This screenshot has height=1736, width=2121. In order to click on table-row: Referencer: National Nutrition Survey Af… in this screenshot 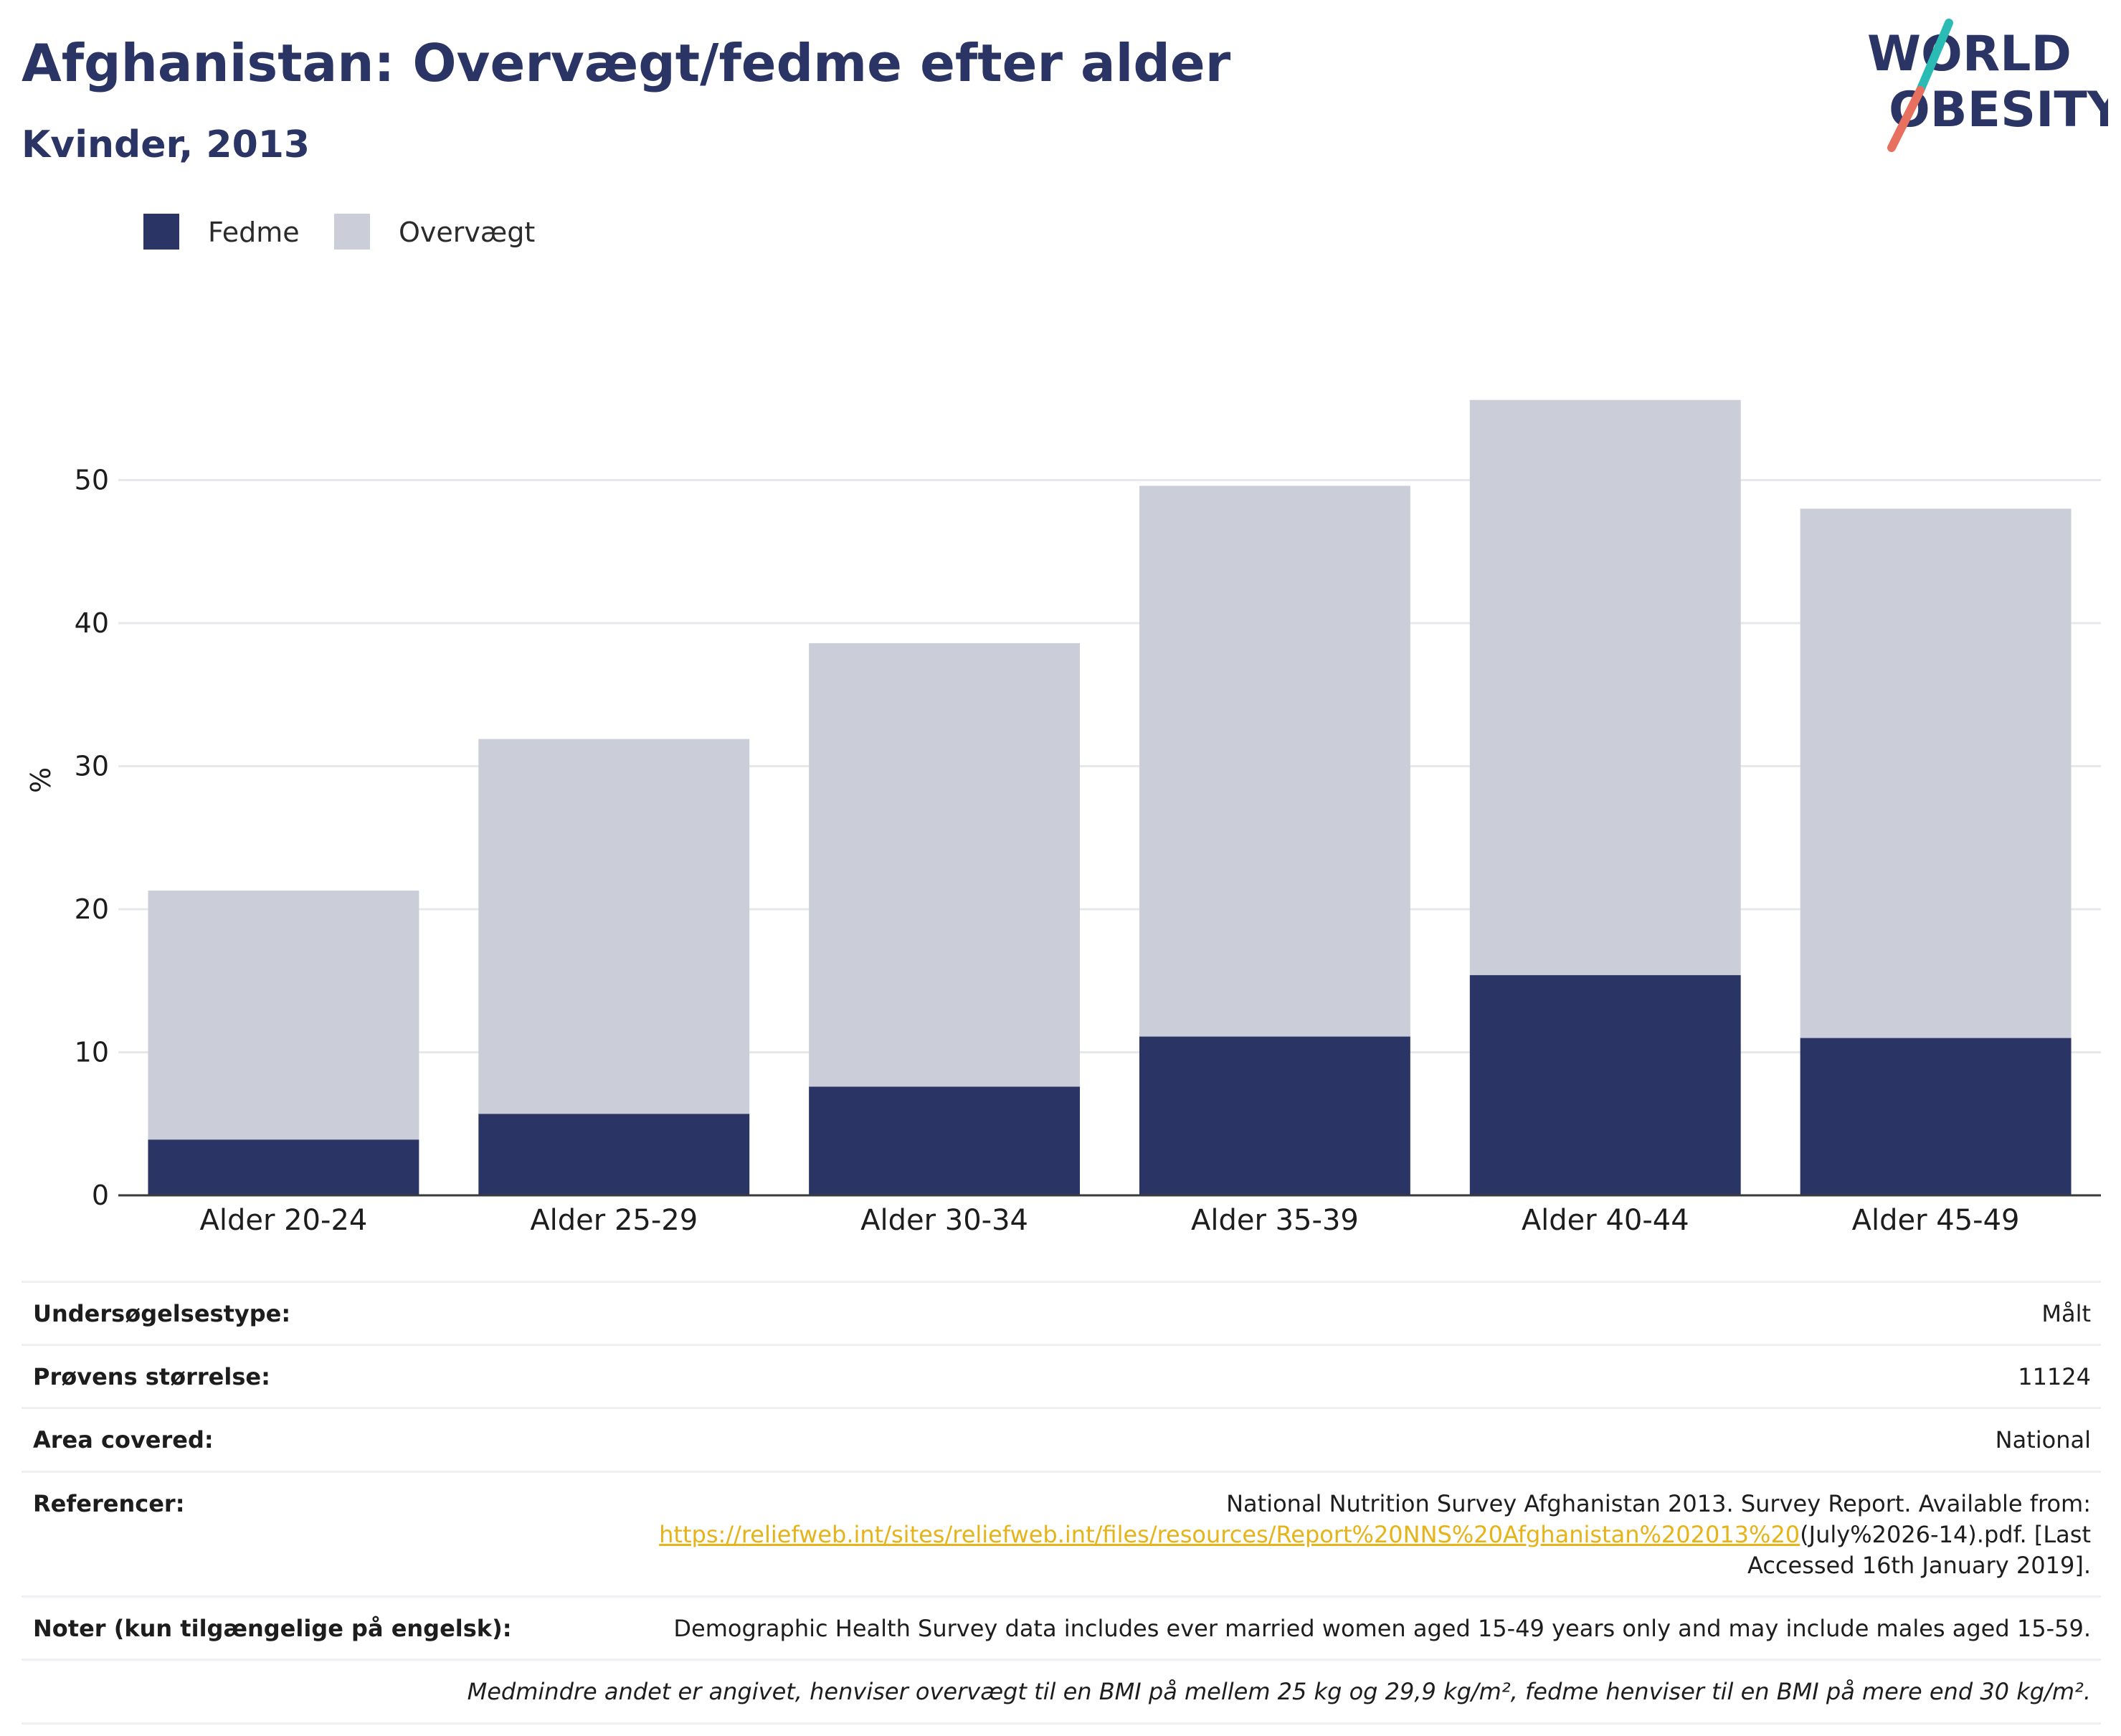, I will do `click(1061, 1534)`.